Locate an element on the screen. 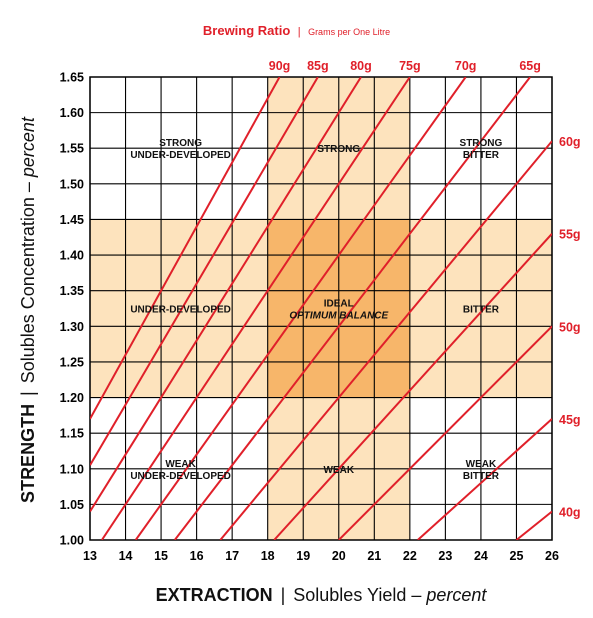  y-tick-label: 1.55 is located at coordinates (72, 149).